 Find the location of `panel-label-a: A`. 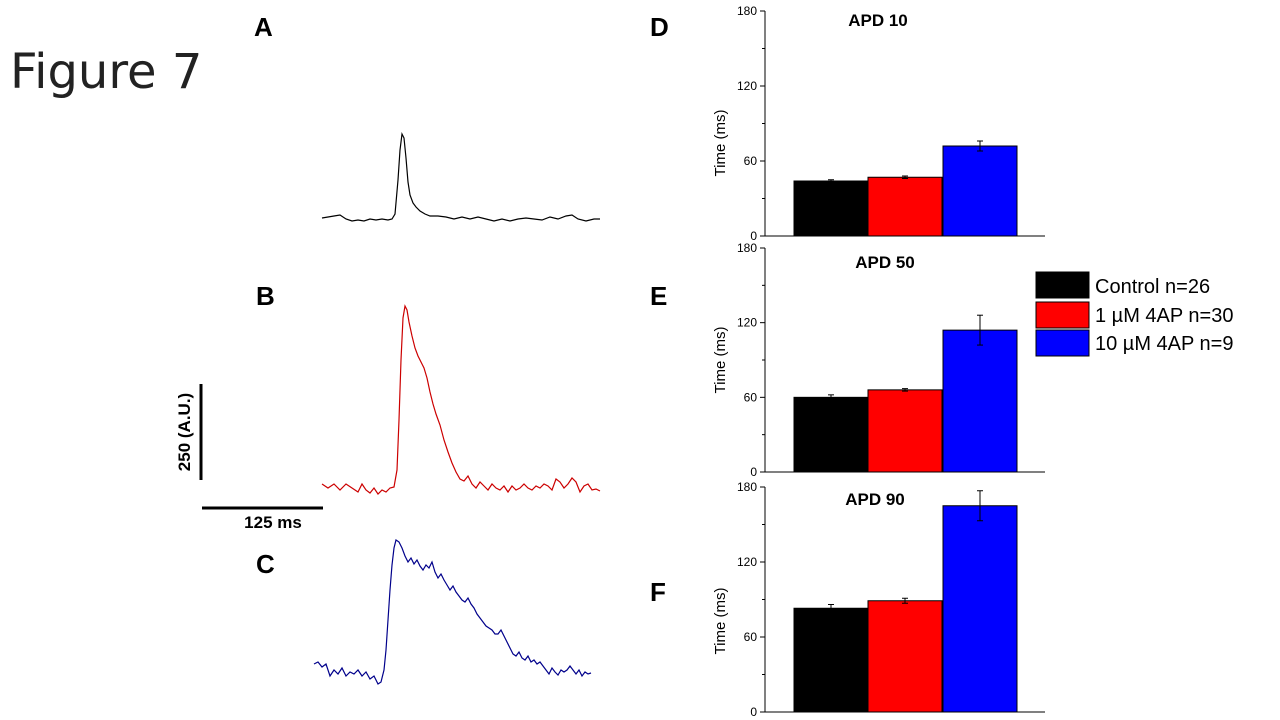

panel-label-a: A is located at coordinates (263, 27).